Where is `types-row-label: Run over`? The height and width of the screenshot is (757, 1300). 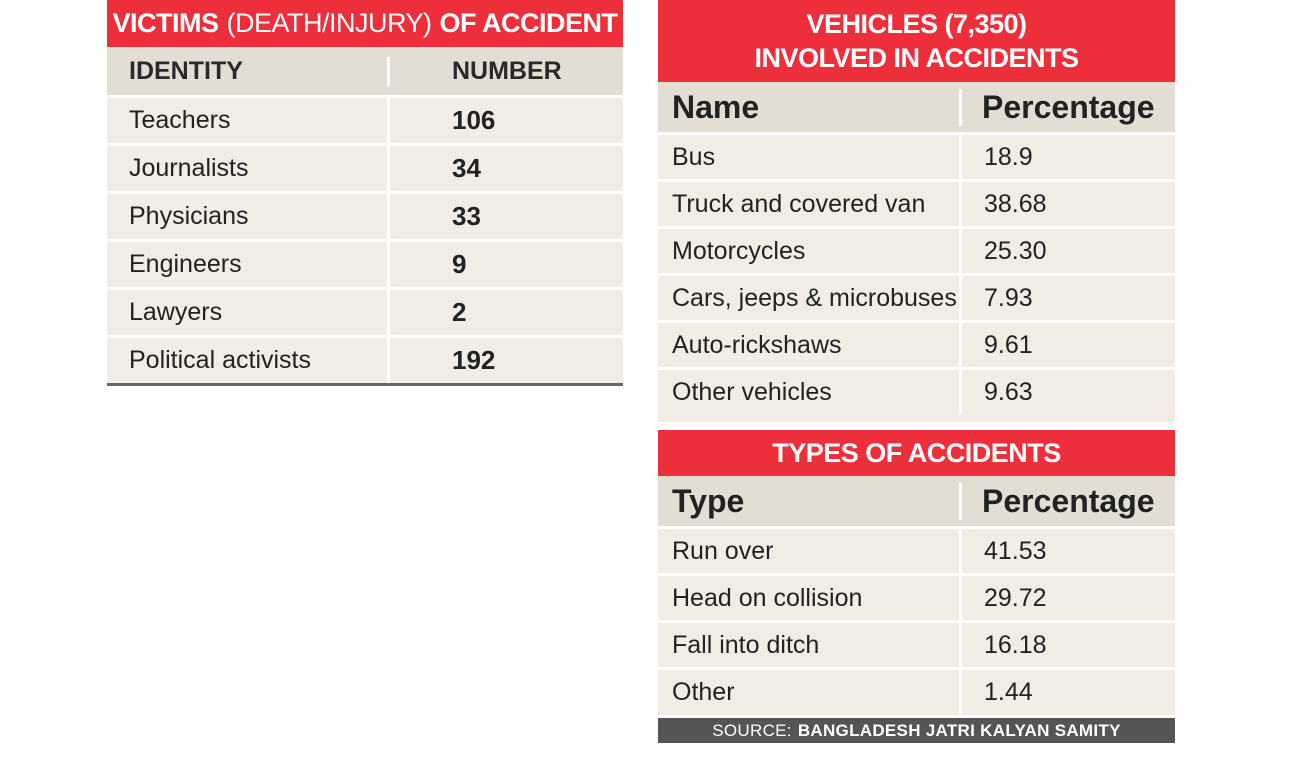
types-row-label: Run over is located at coordinates (810, 551).